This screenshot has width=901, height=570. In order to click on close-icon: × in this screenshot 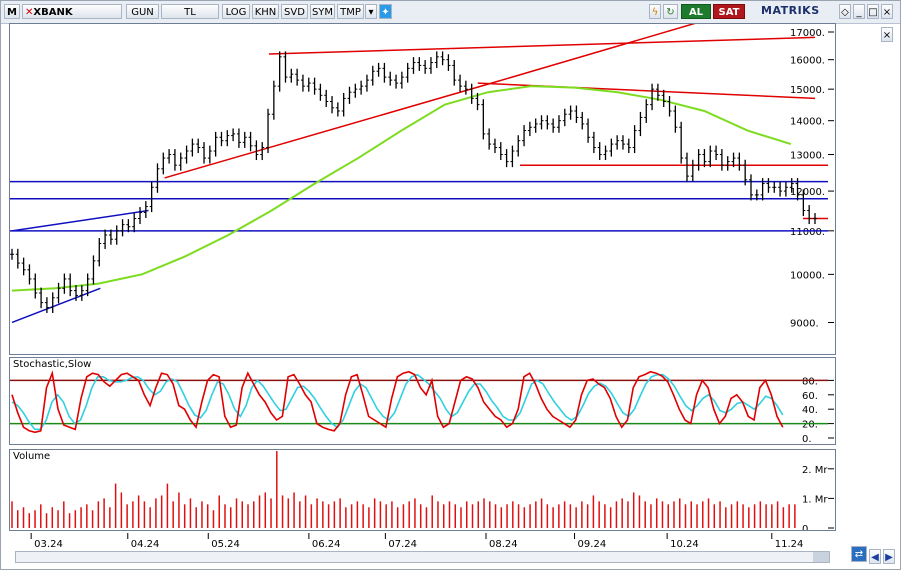, I will do `click(887, 11)`.